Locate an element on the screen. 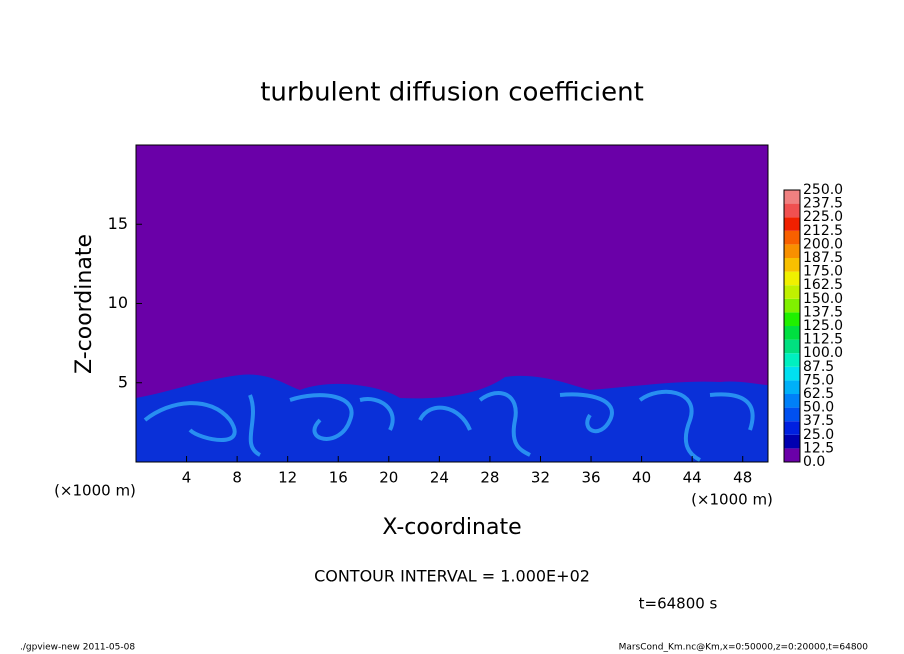 Image resolution: width=904 pixels, height=654 pixels. colorbar-label: 62.5 is located at coordinates (818, 394).